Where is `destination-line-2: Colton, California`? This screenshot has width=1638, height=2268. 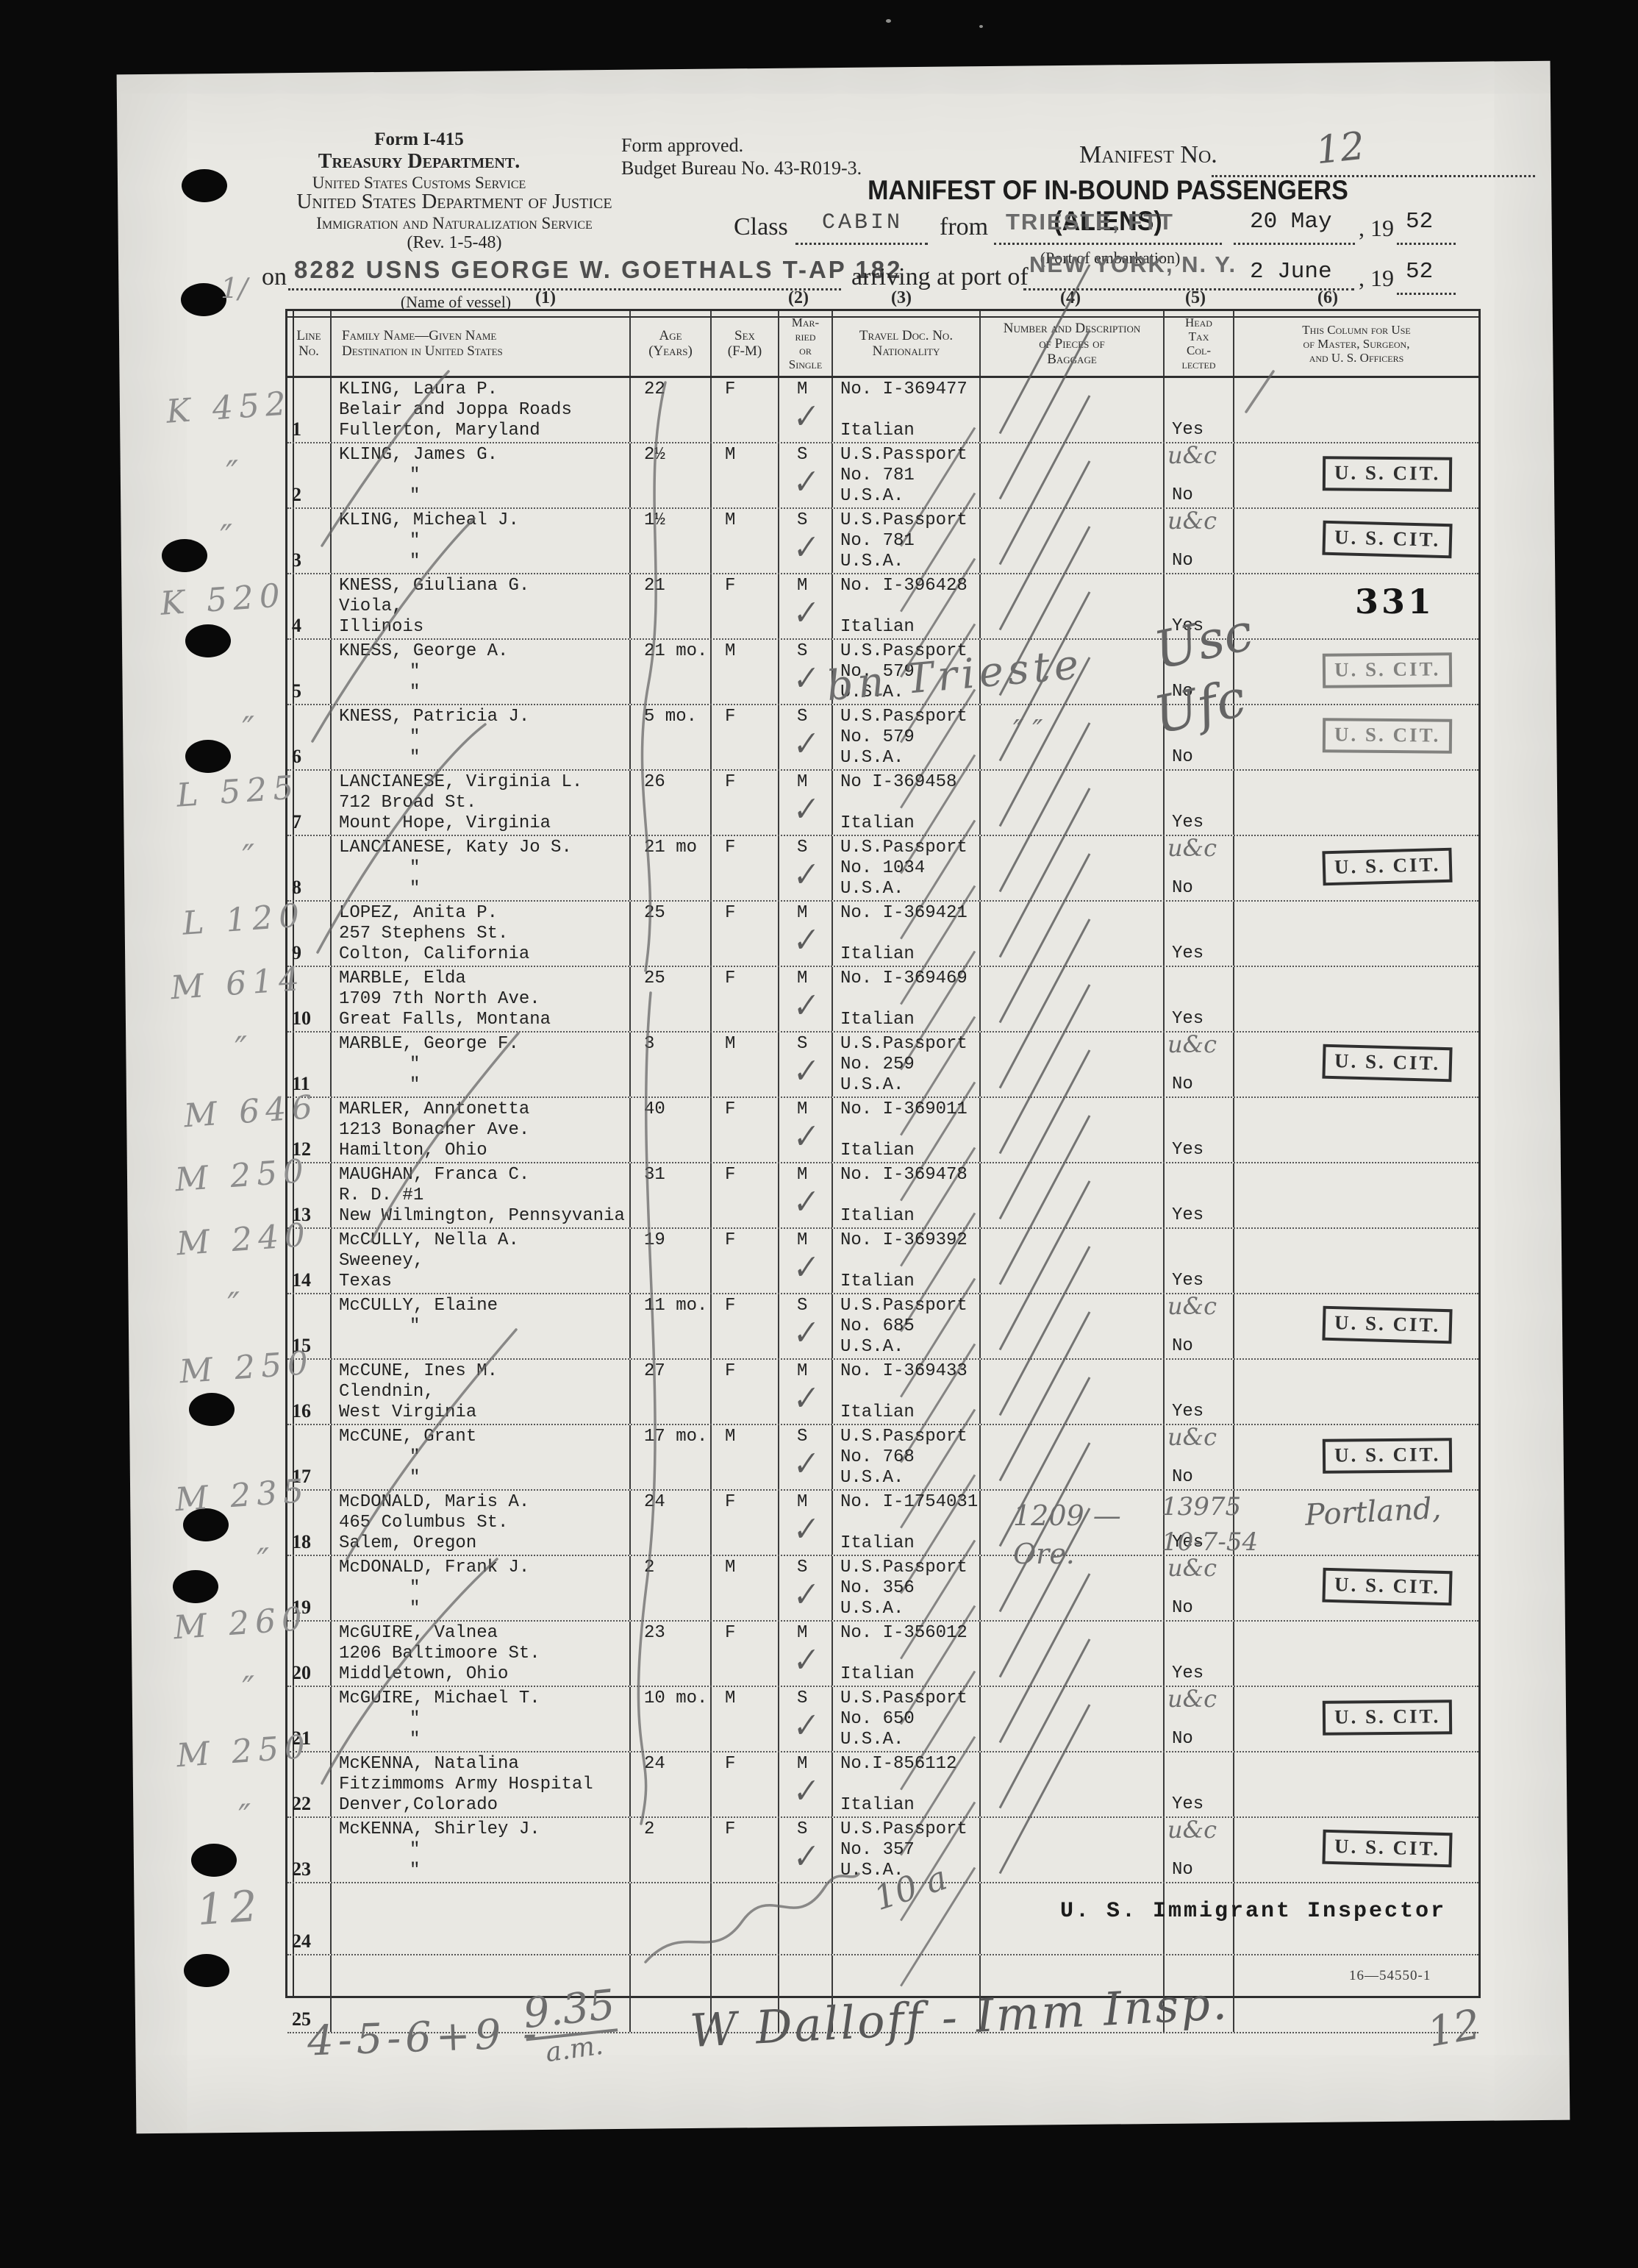 destination-line-2: Colton, California is located at coordinates (434, 954).